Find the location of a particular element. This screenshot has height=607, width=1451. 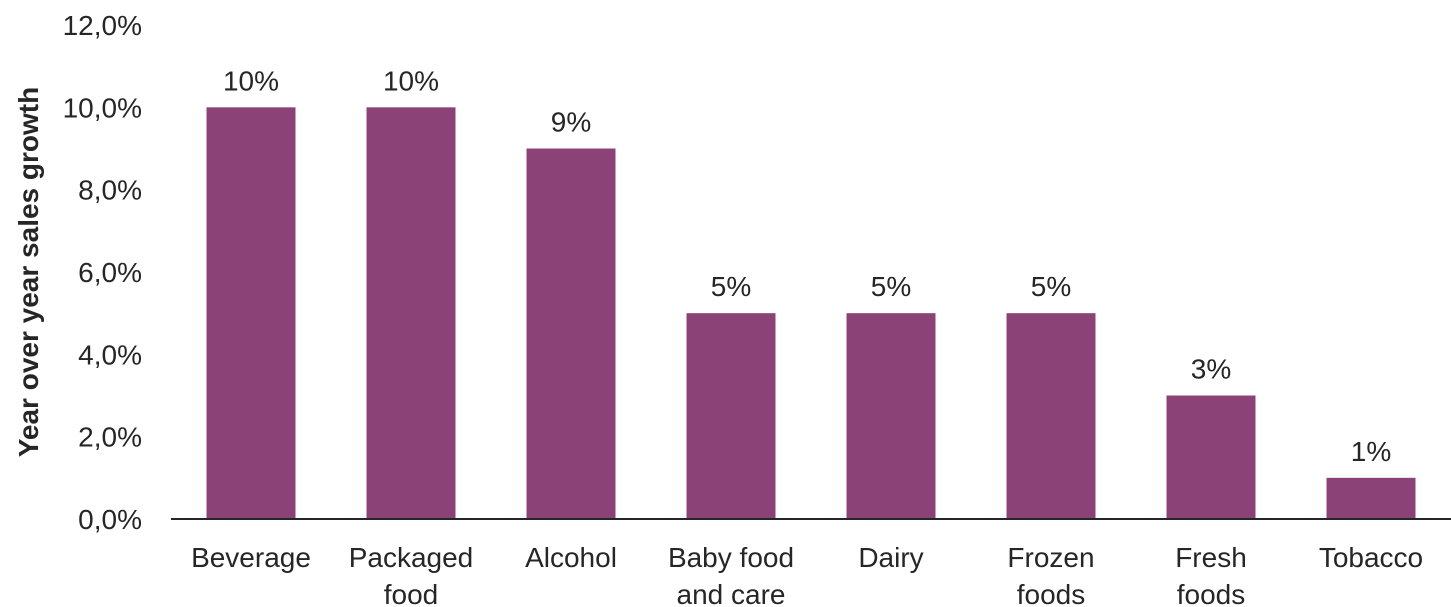

x-tick-label: food is located at coordinates (411, 593).